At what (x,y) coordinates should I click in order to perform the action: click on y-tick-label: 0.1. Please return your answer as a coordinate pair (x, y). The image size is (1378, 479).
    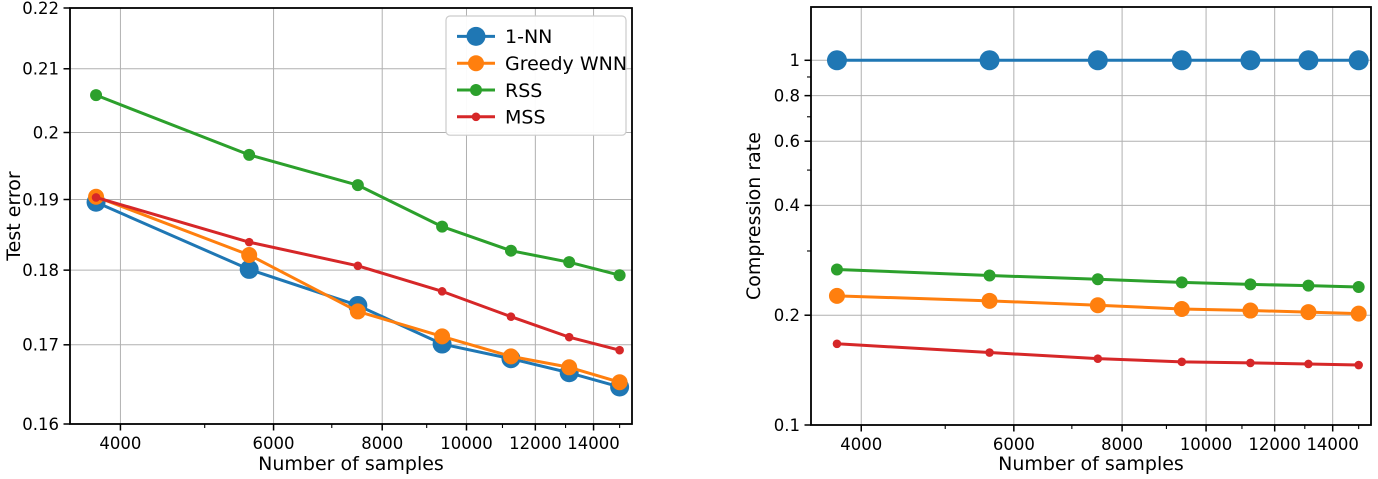
    Looking at the image, I should click on (787, 425).